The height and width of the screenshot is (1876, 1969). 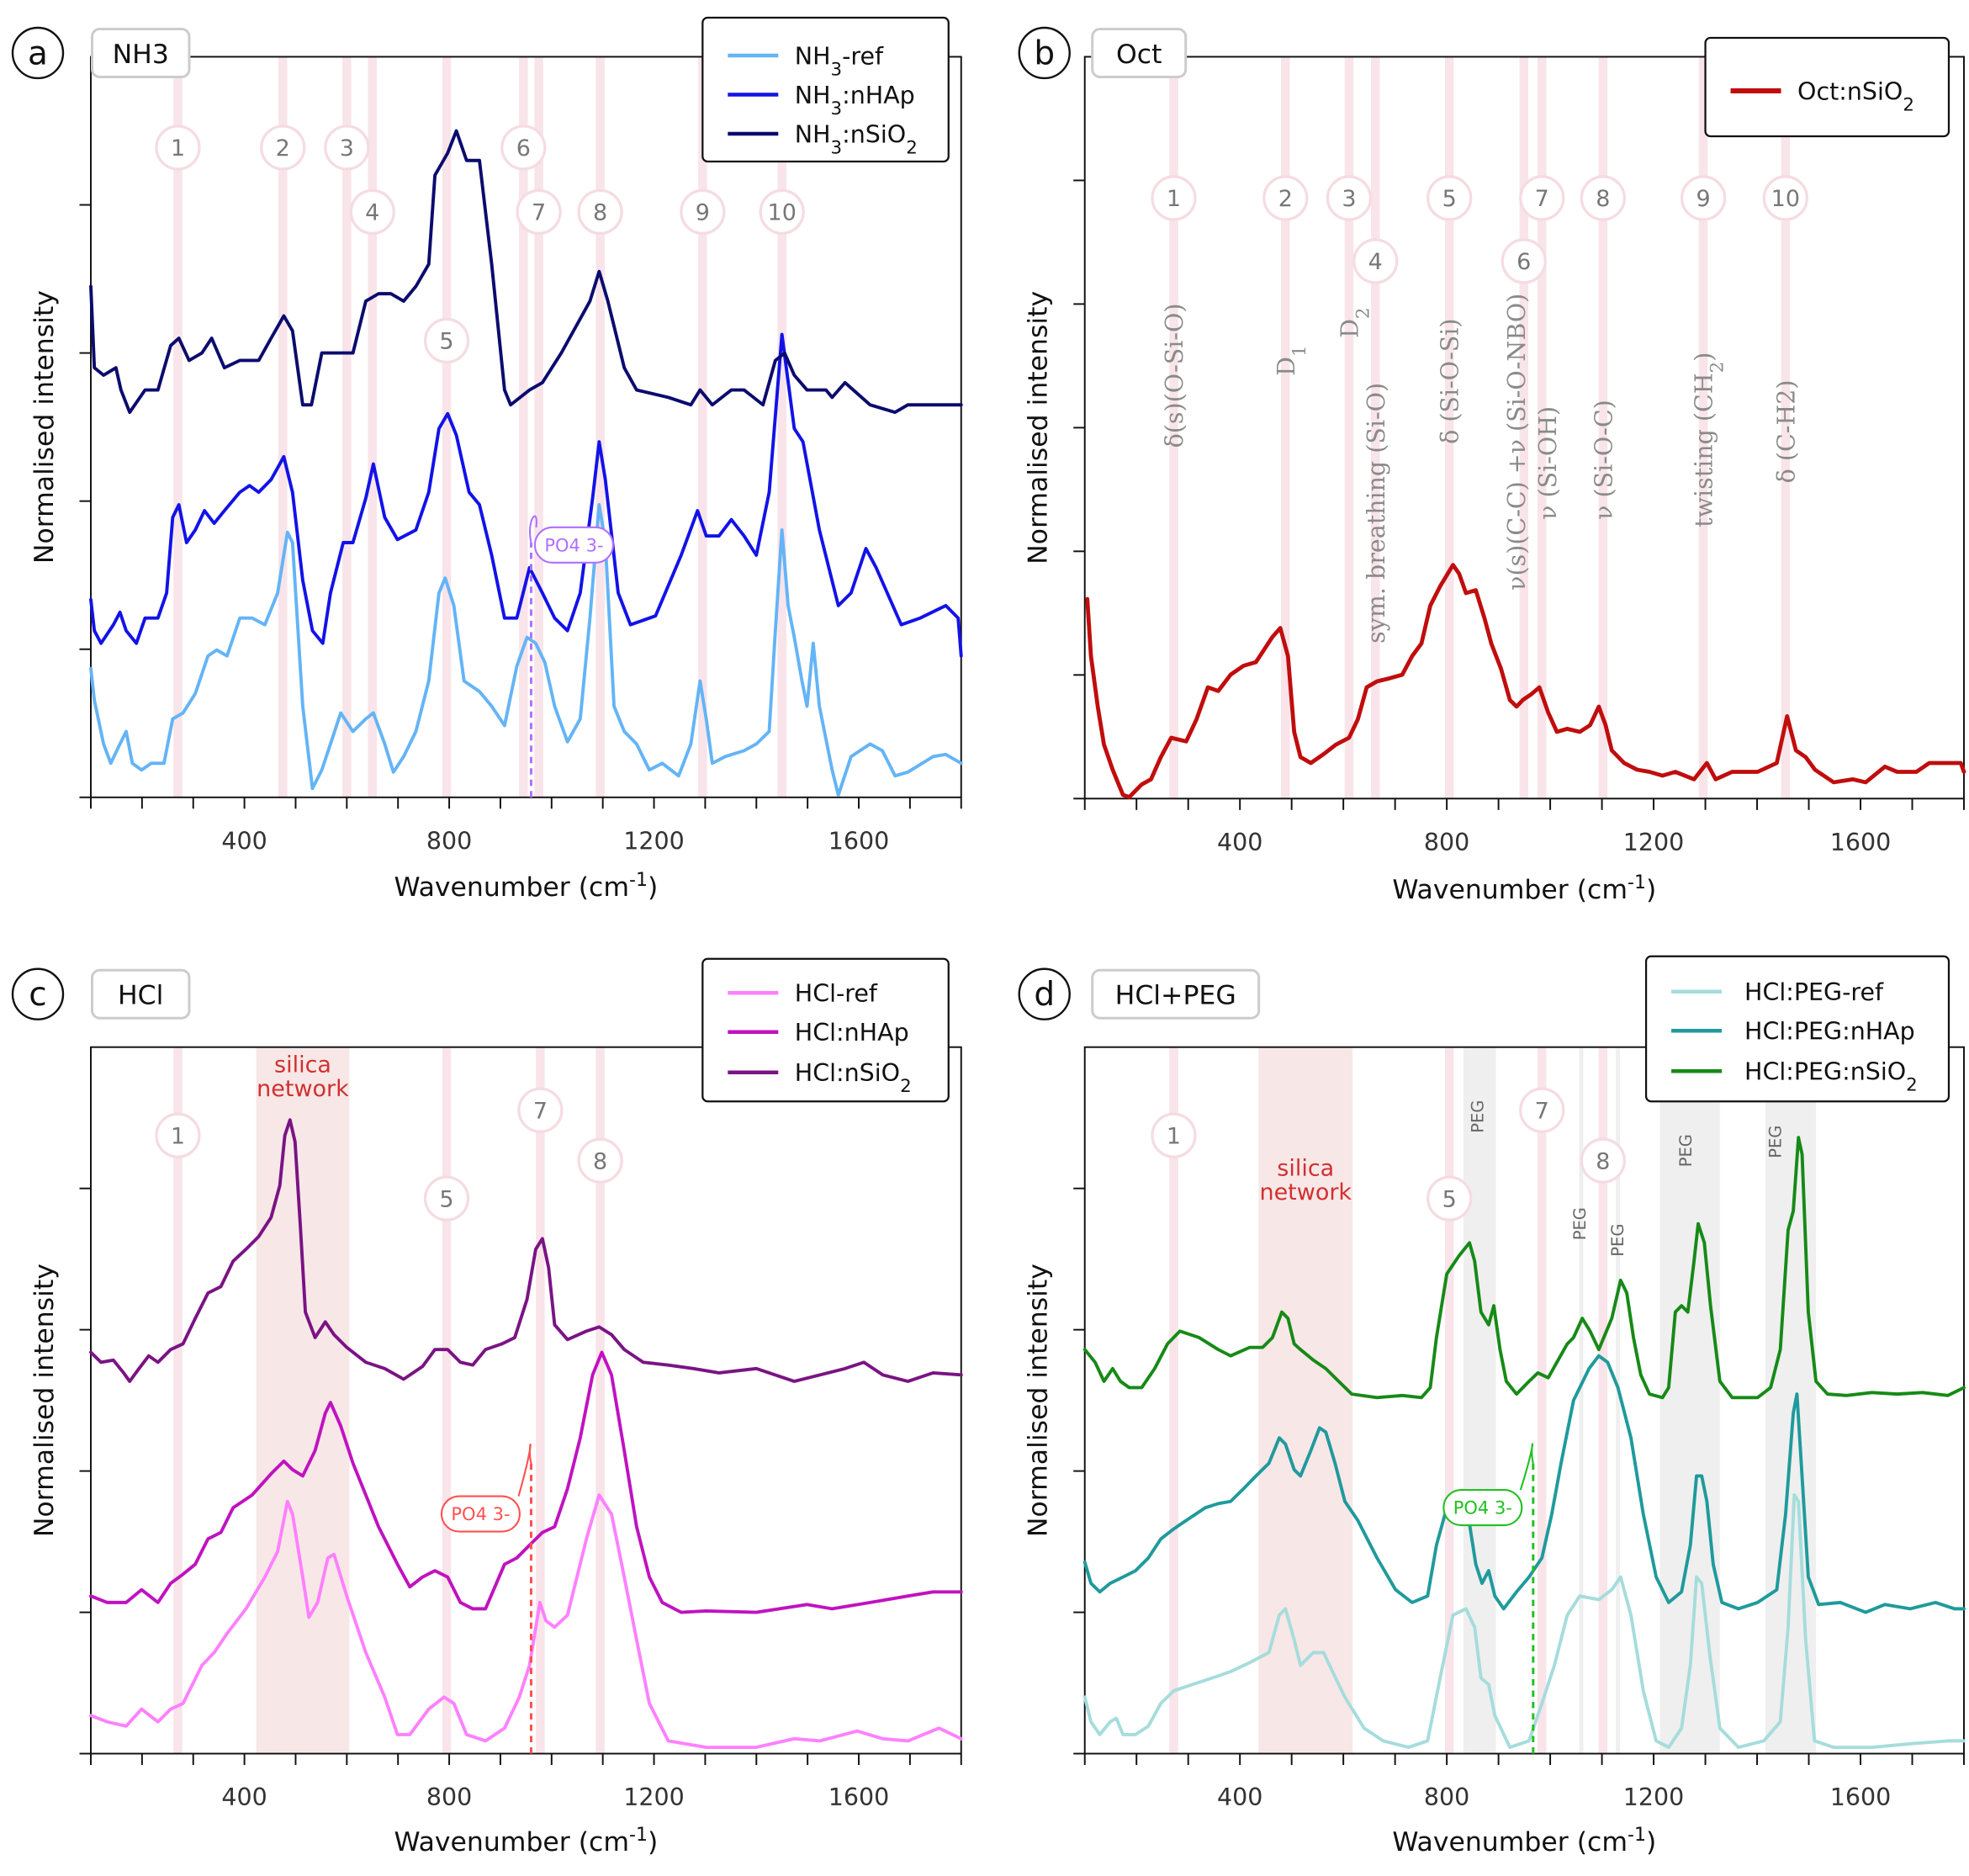 What do you see at coordinates (1814, 992) in the screenshot?
I see `legend-label: HCl:PEG-ref` at bounding box center [1814, 992].